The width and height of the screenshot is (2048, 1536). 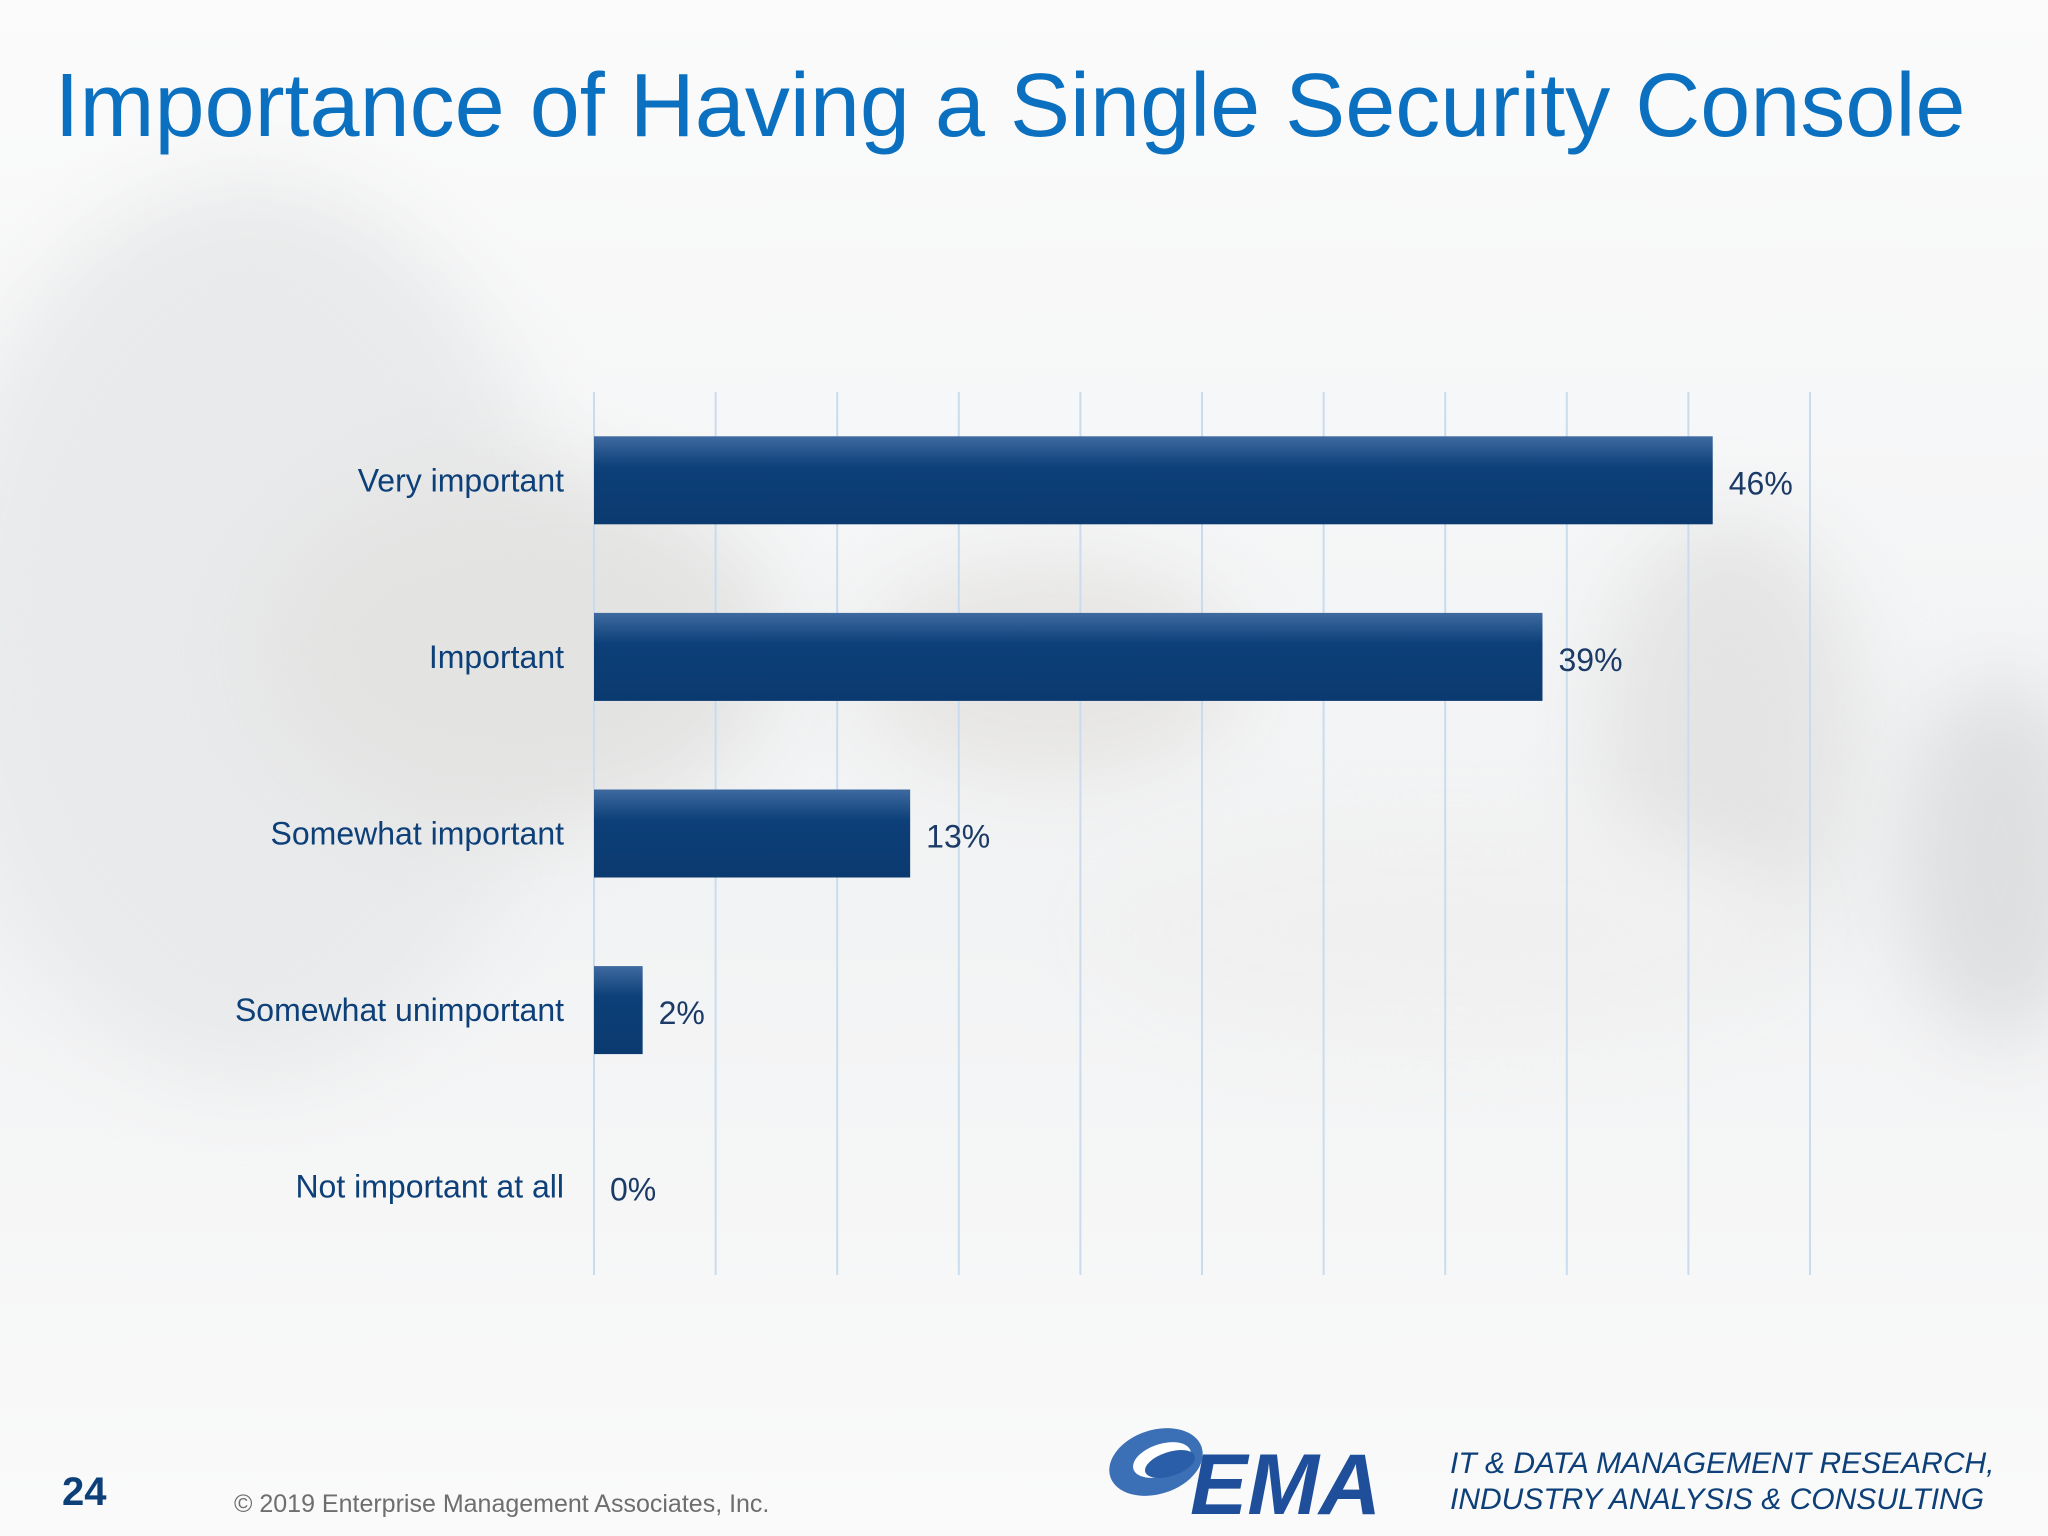 What do you see at coordinates (682, 1013) in the screenshot?
I see `value-label: 2%` at bounding box center [682, 1013].